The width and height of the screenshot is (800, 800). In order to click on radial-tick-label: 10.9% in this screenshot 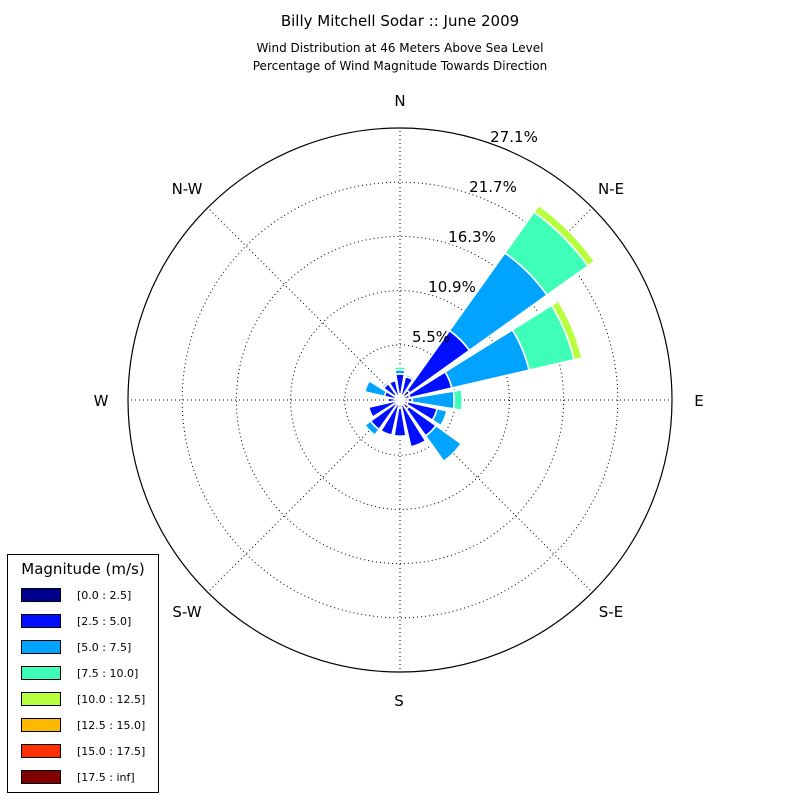, I will do `click(452, 287)`.